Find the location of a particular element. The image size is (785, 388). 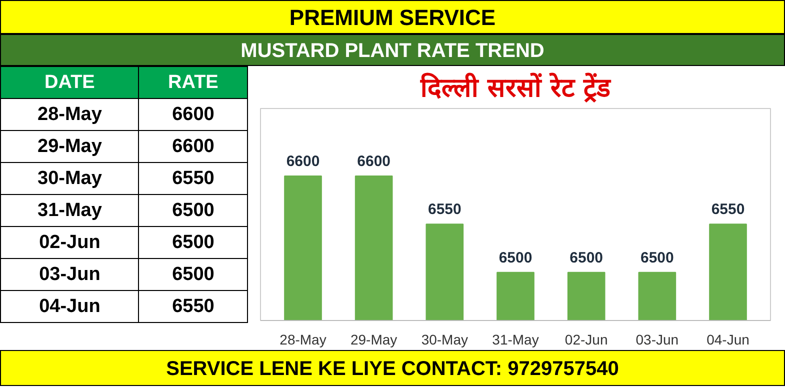

x-tick-label: 29-May is located at coordinates (374, 340).